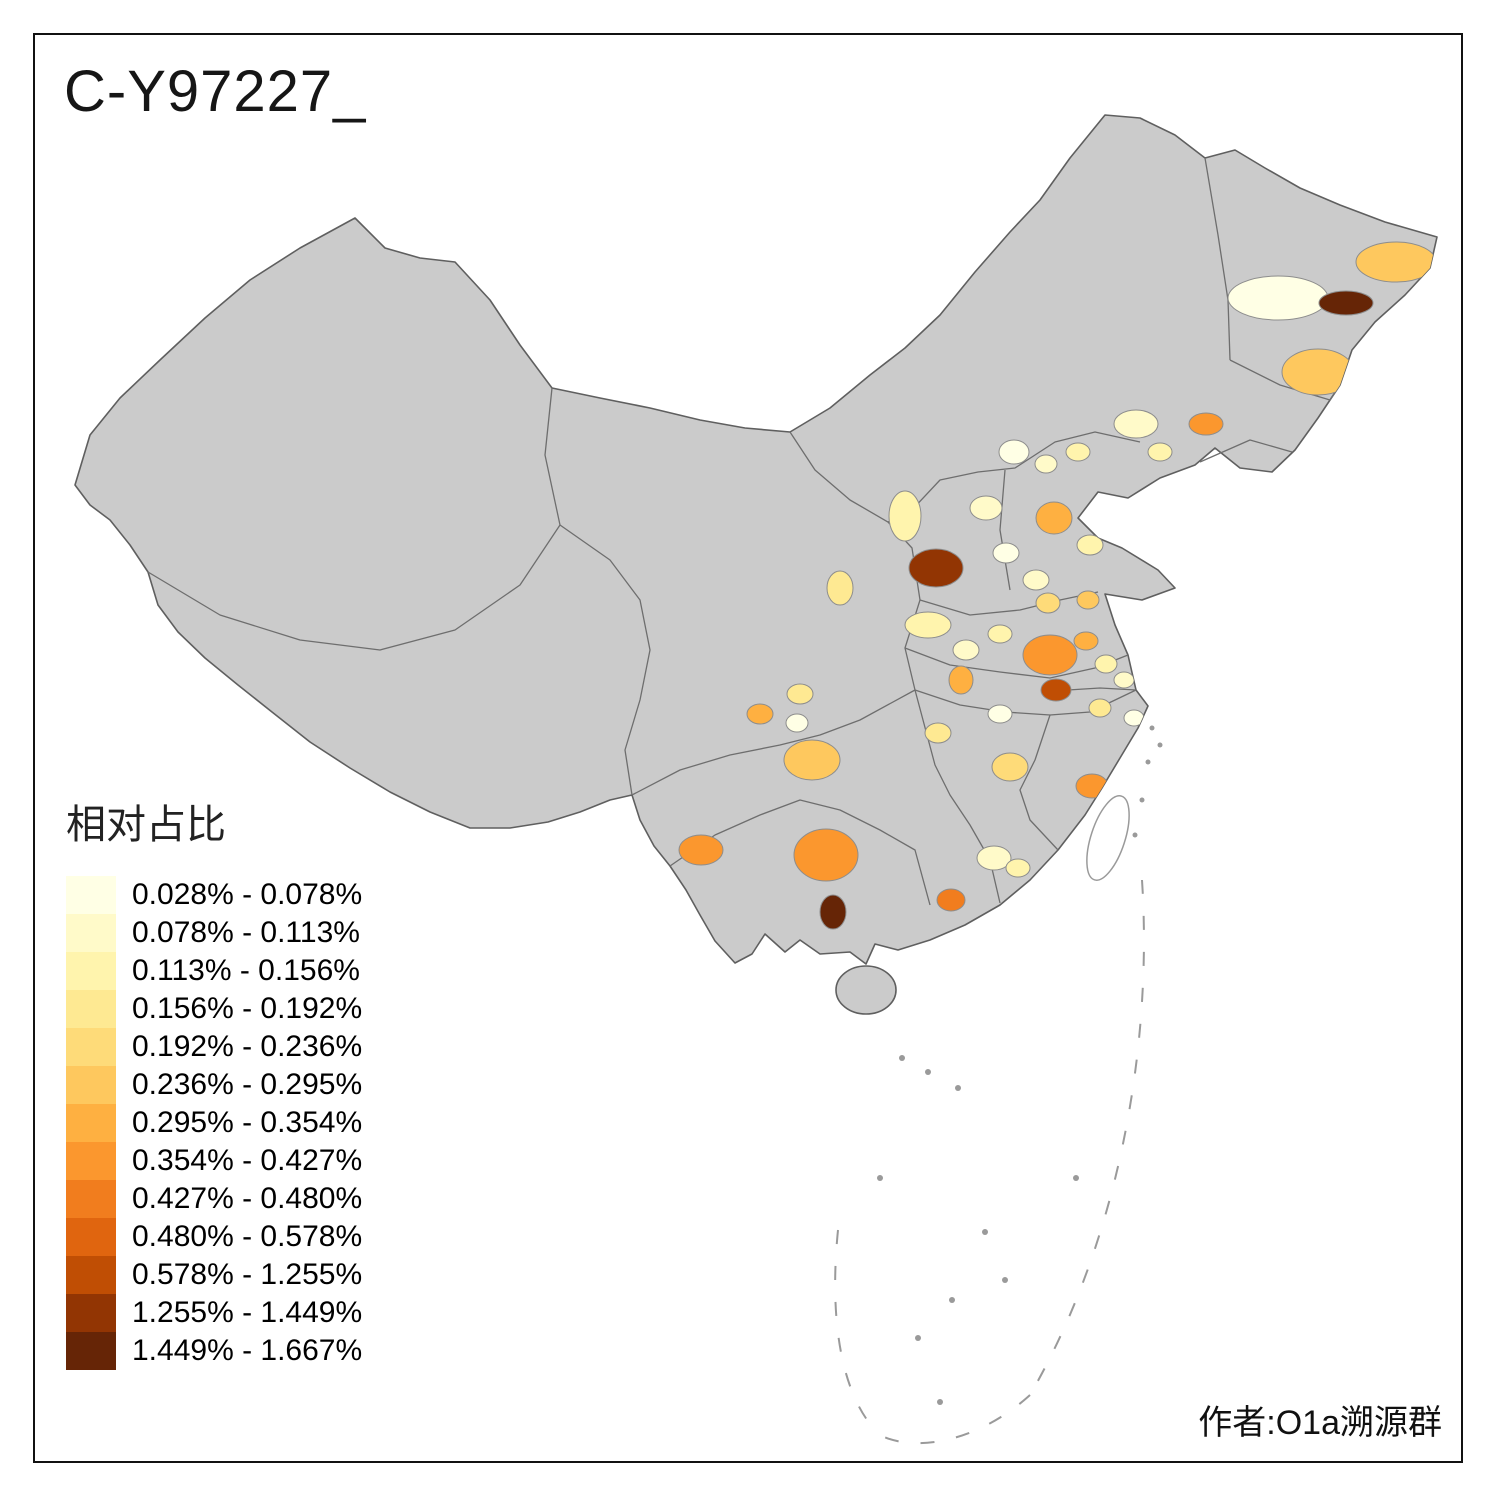 This screenshot has width=1500, height=1500. I want to click on legend-row: 0.427% - 0.480%, so click(214, 1199).